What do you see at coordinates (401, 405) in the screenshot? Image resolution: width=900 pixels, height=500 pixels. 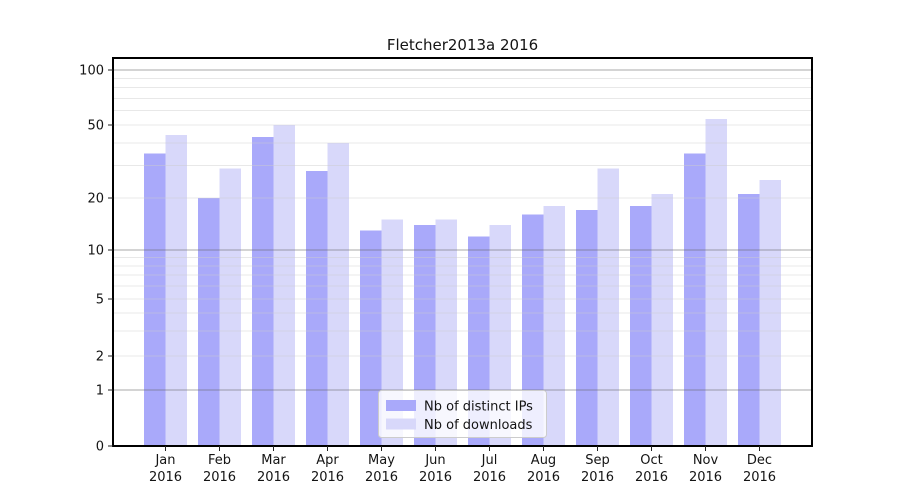 I see `legend-swatch-distinct-ips` at bounding box center [401, 405].